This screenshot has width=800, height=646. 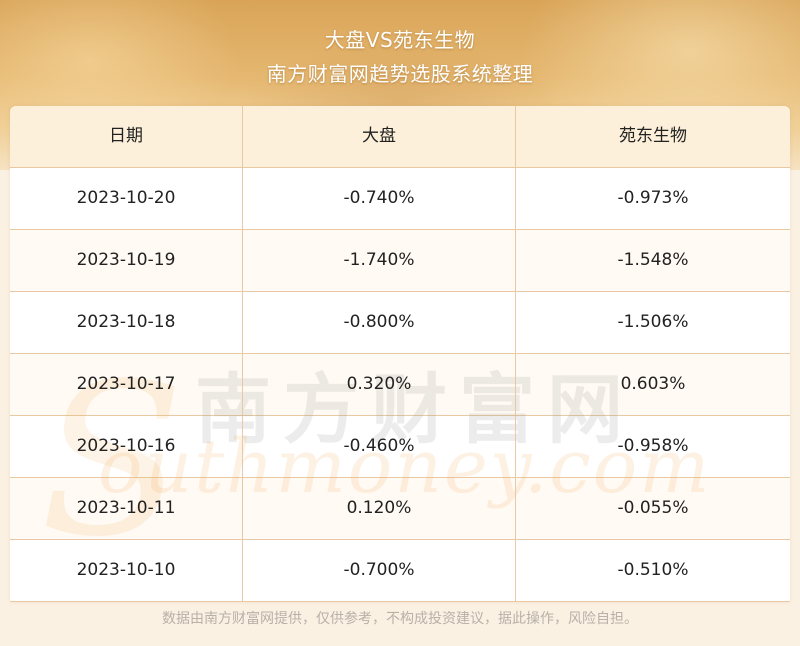 I want to click on column-header-date: 日期, so click(x=126, y=136).